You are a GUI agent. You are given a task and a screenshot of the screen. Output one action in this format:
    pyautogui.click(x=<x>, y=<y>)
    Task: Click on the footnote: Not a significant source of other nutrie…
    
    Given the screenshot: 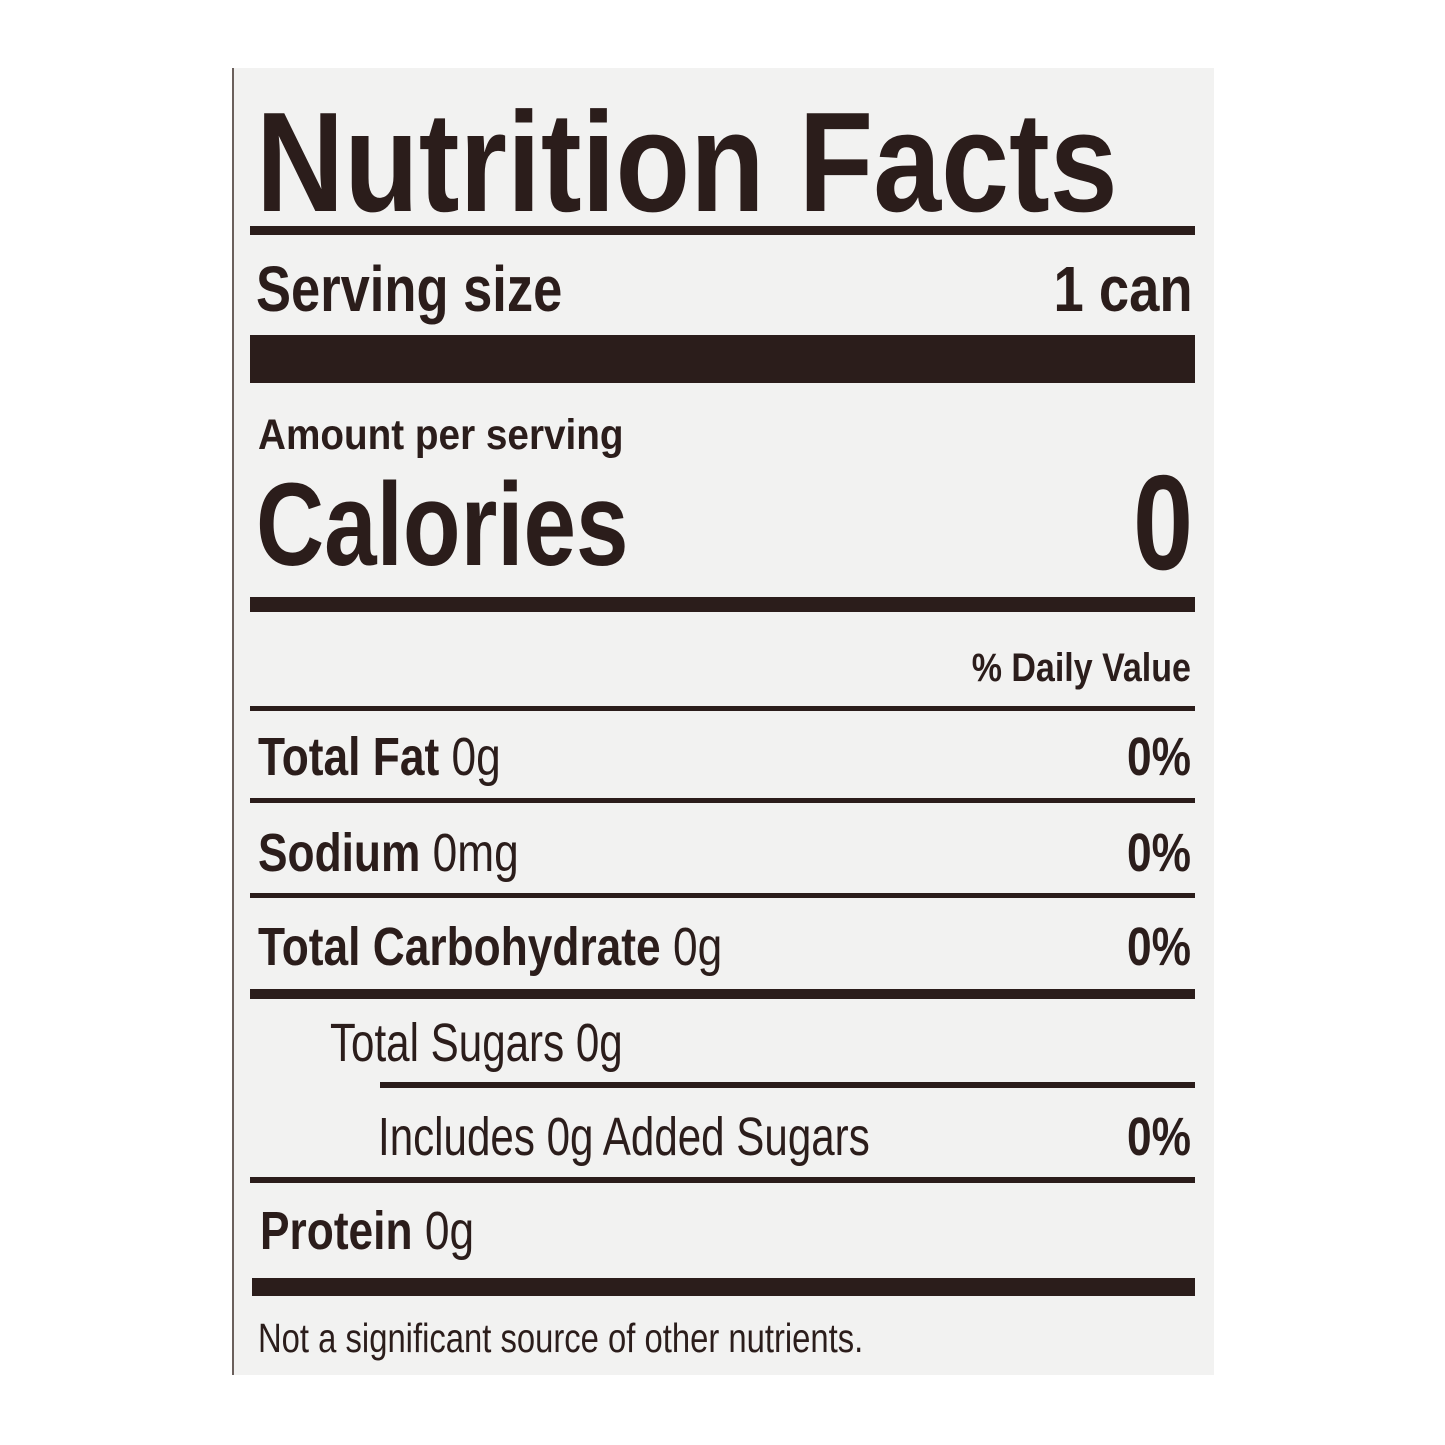 What is the action you would take?
    pyautogui.click(x=561, y=1338)
    